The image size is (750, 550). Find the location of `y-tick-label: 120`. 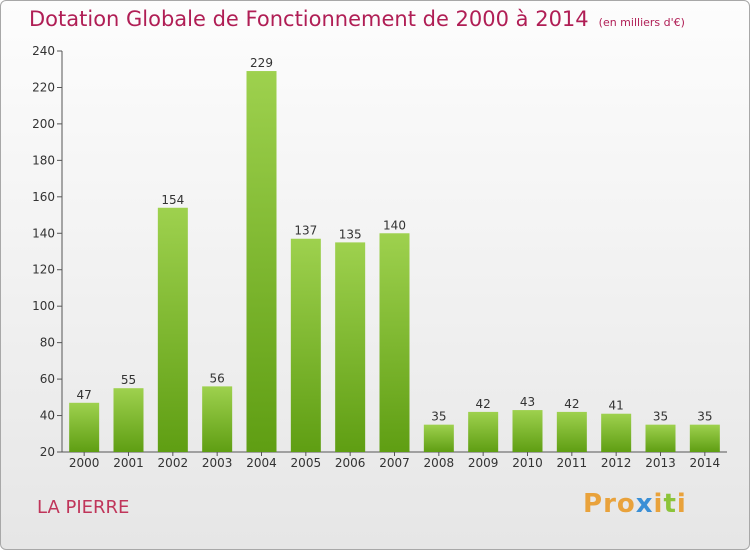

y-tick-label: 120 is located at coordinates (43, 270).